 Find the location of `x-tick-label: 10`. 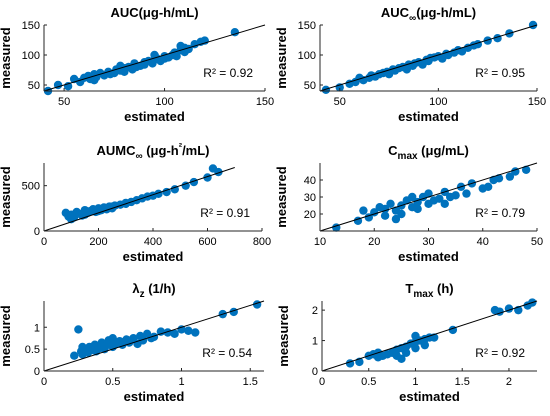

x-tick-label: 10 is located at coordinates (320, 242).